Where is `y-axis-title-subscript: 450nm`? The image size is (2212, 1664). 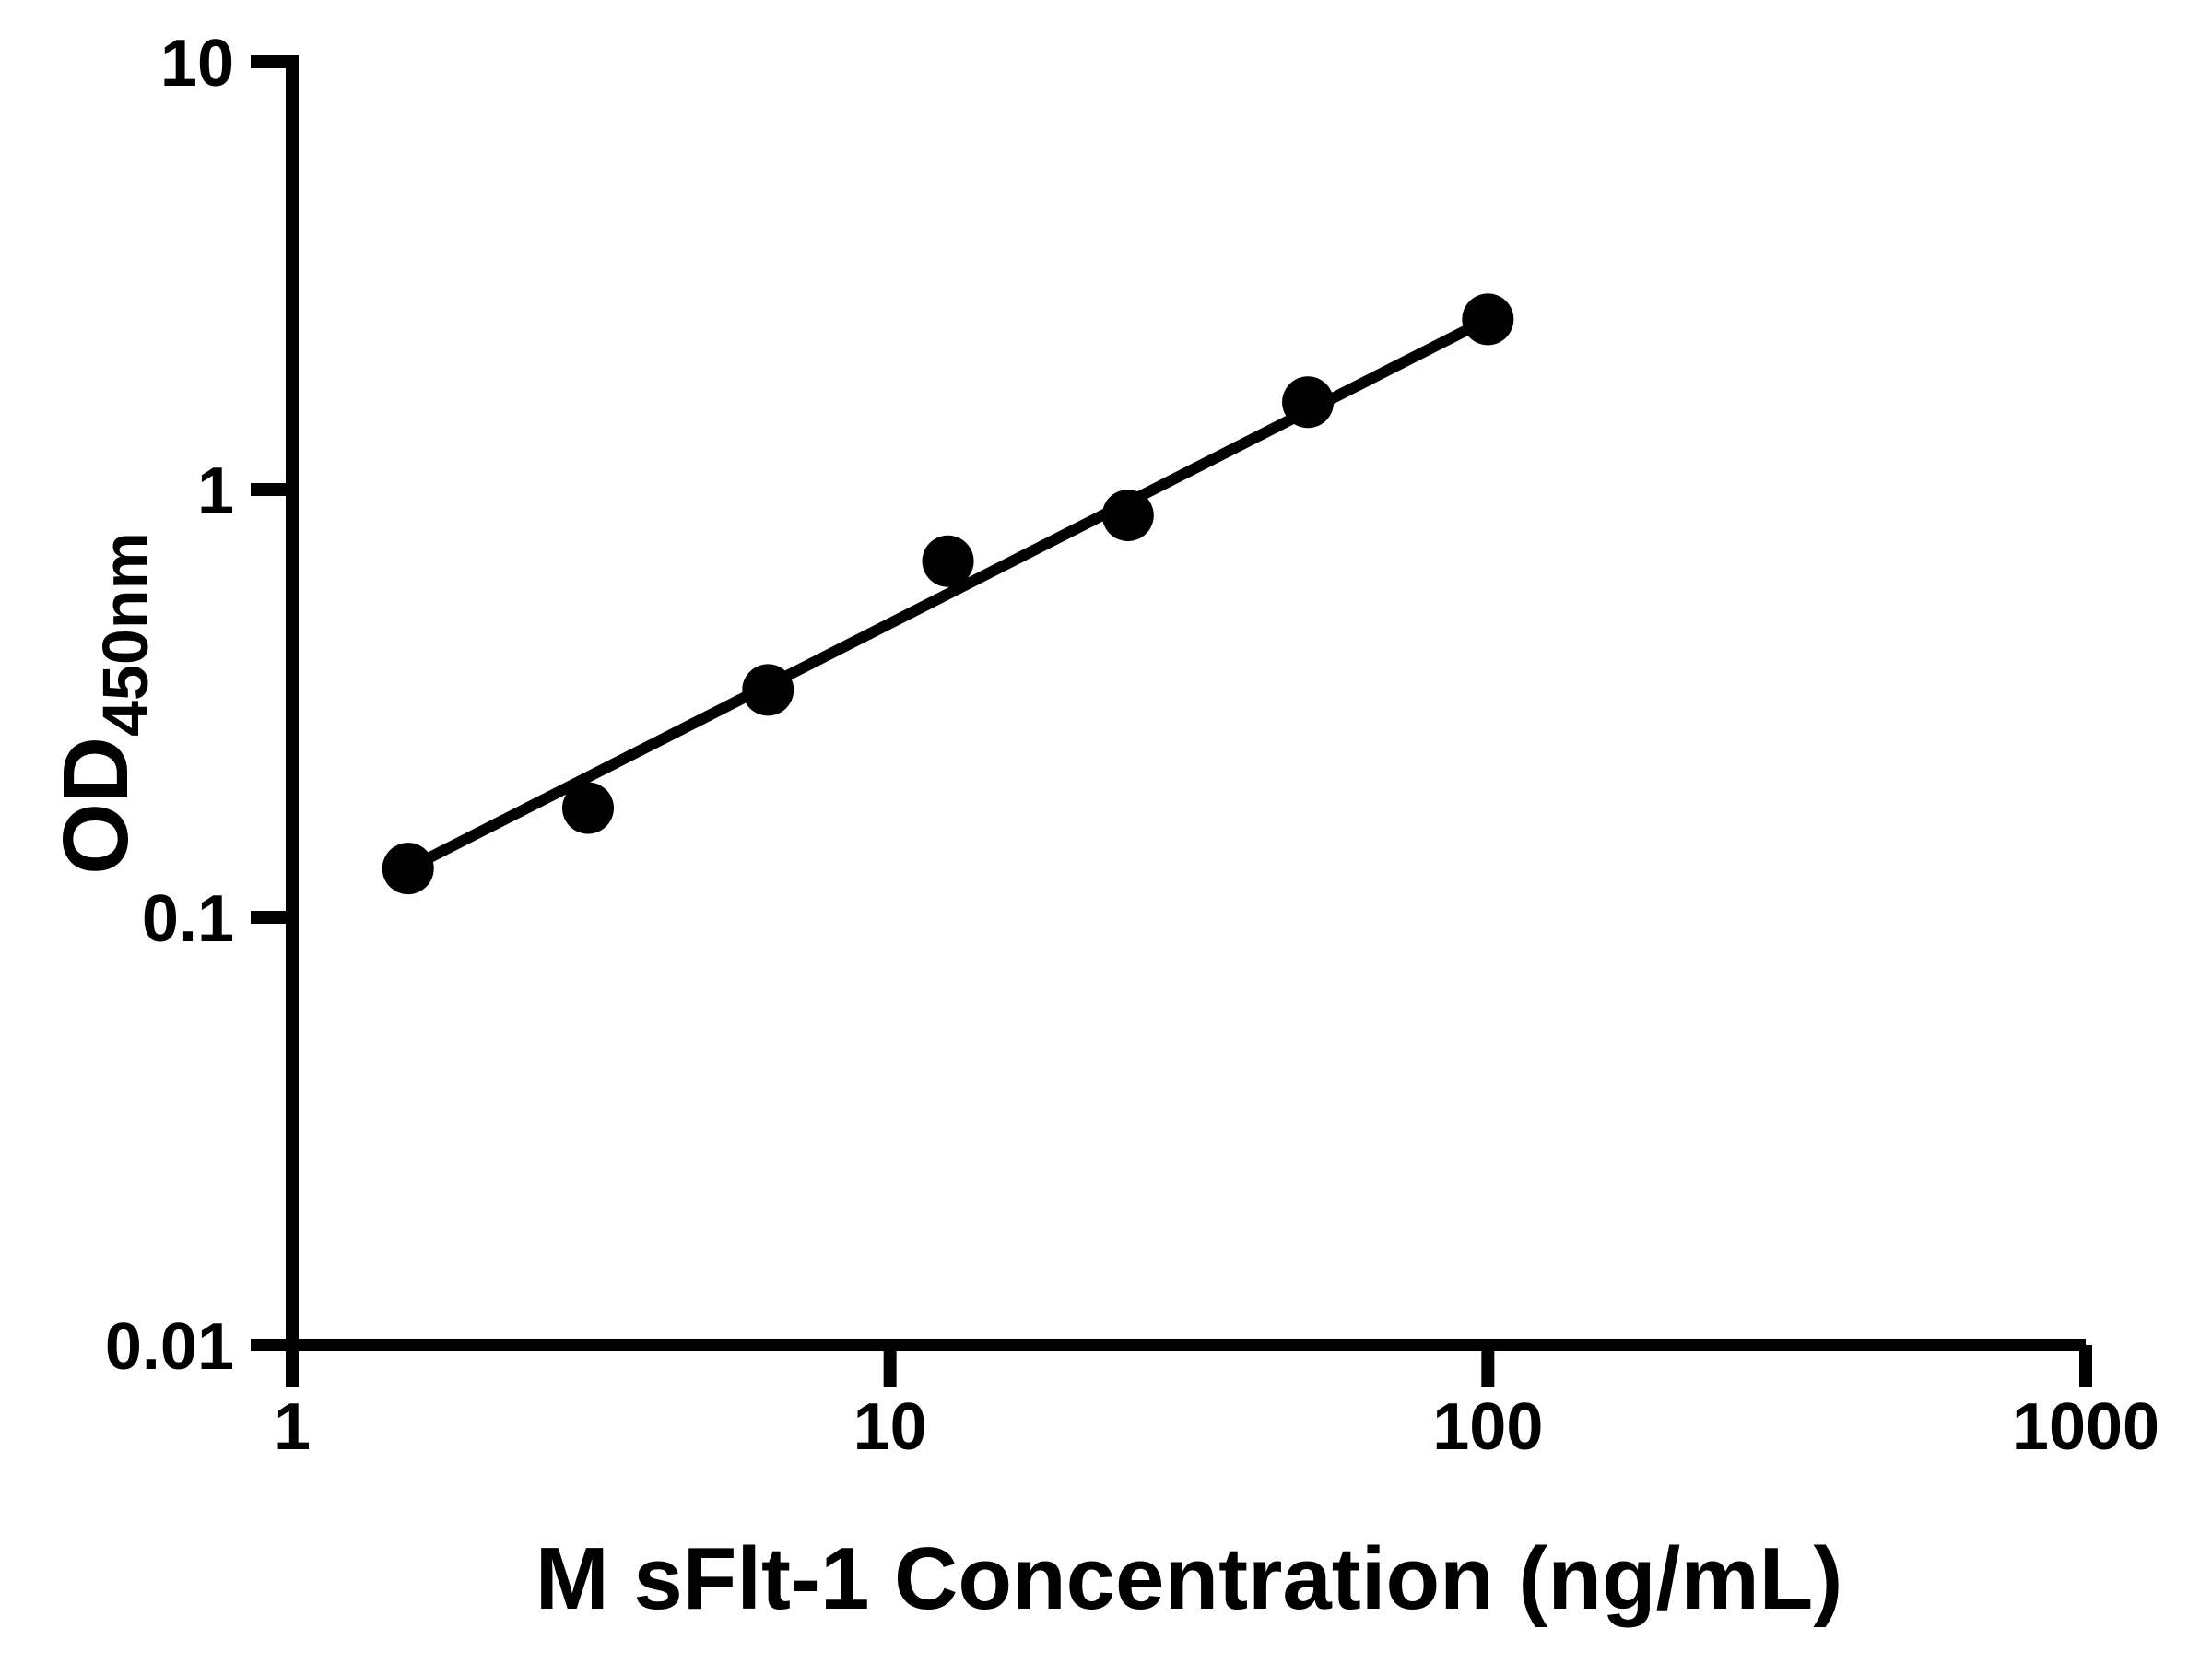 y-axis-title-subscript: 450nm is located at coordinates (125, 634).